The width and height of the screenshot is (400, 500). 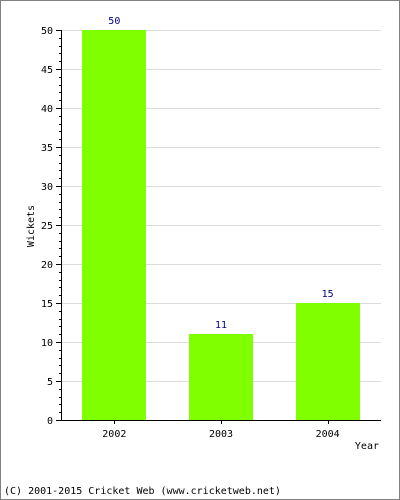 What do you see at coordinates (47, 109) in the screenshot?
I see `y-tick-label-40: 40` at bounding box center [47, 109].